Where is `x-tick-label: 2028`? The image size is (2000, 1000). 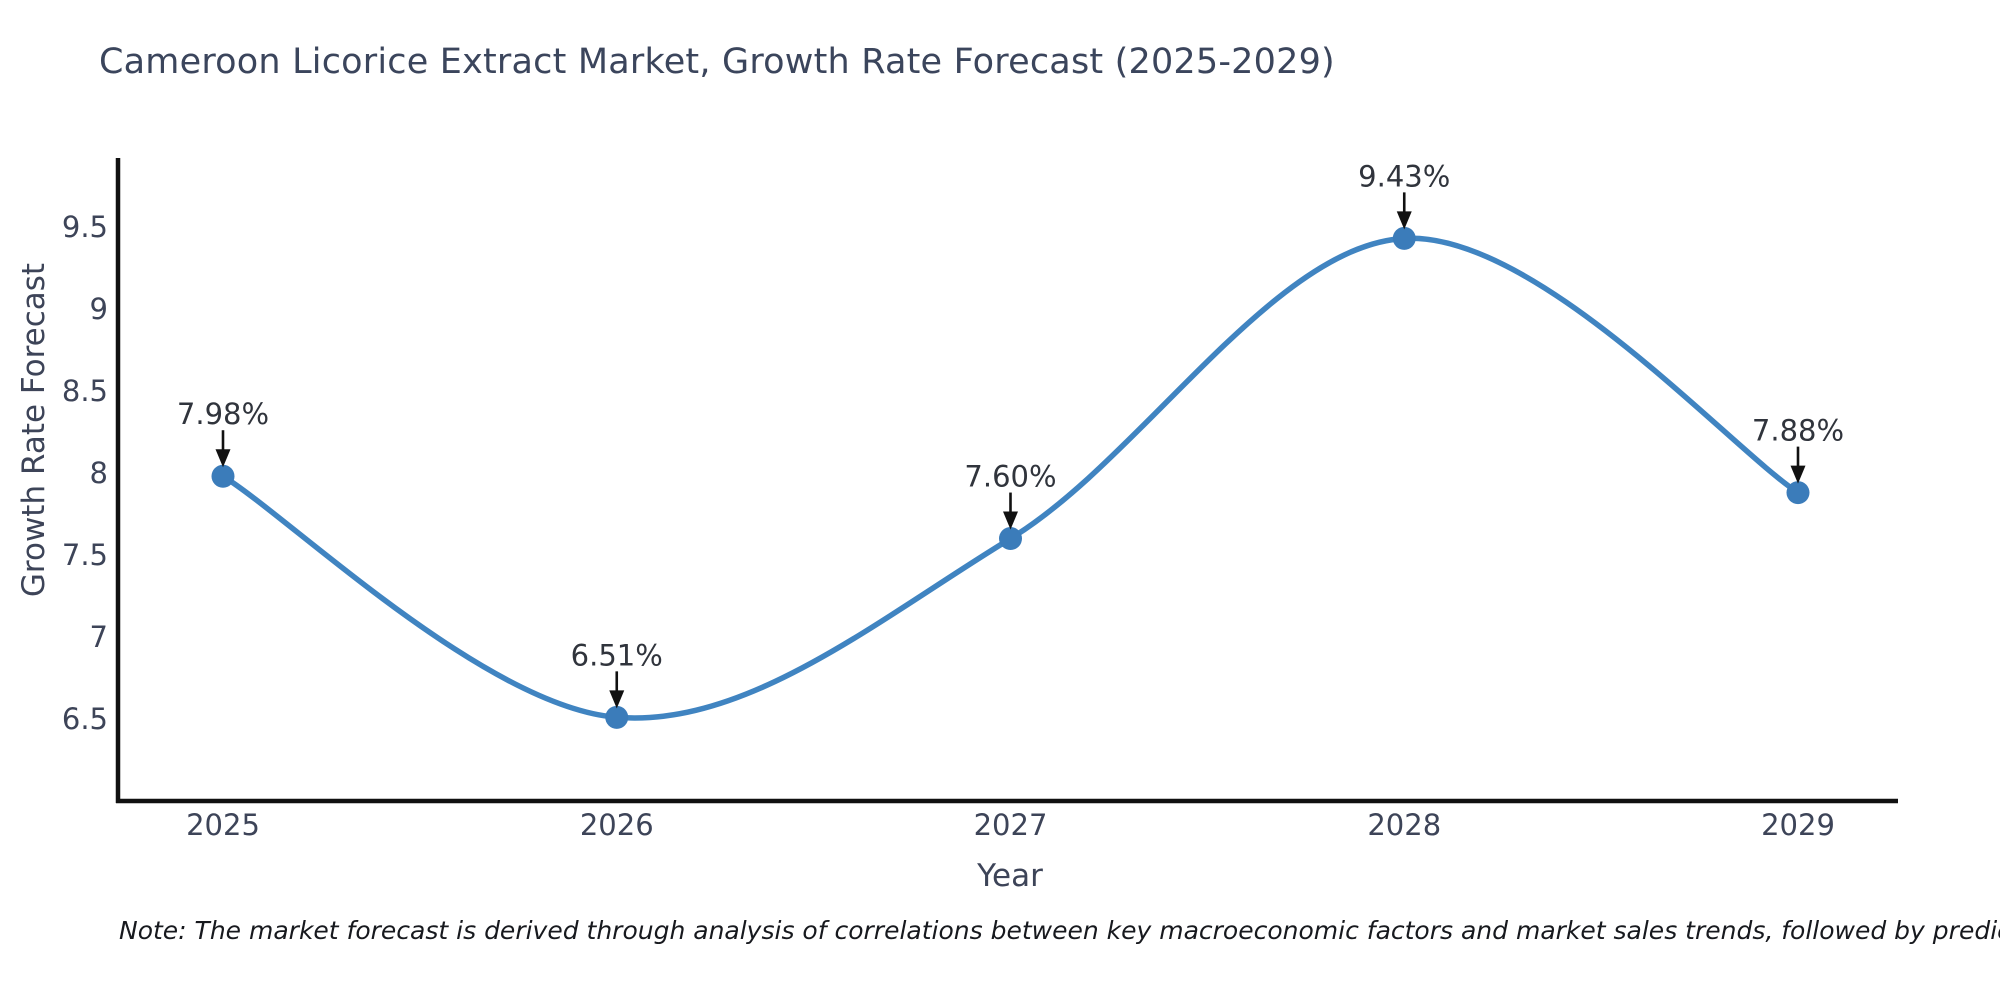
x-tick-label: 2028 is located at coordinates (1404, 825).